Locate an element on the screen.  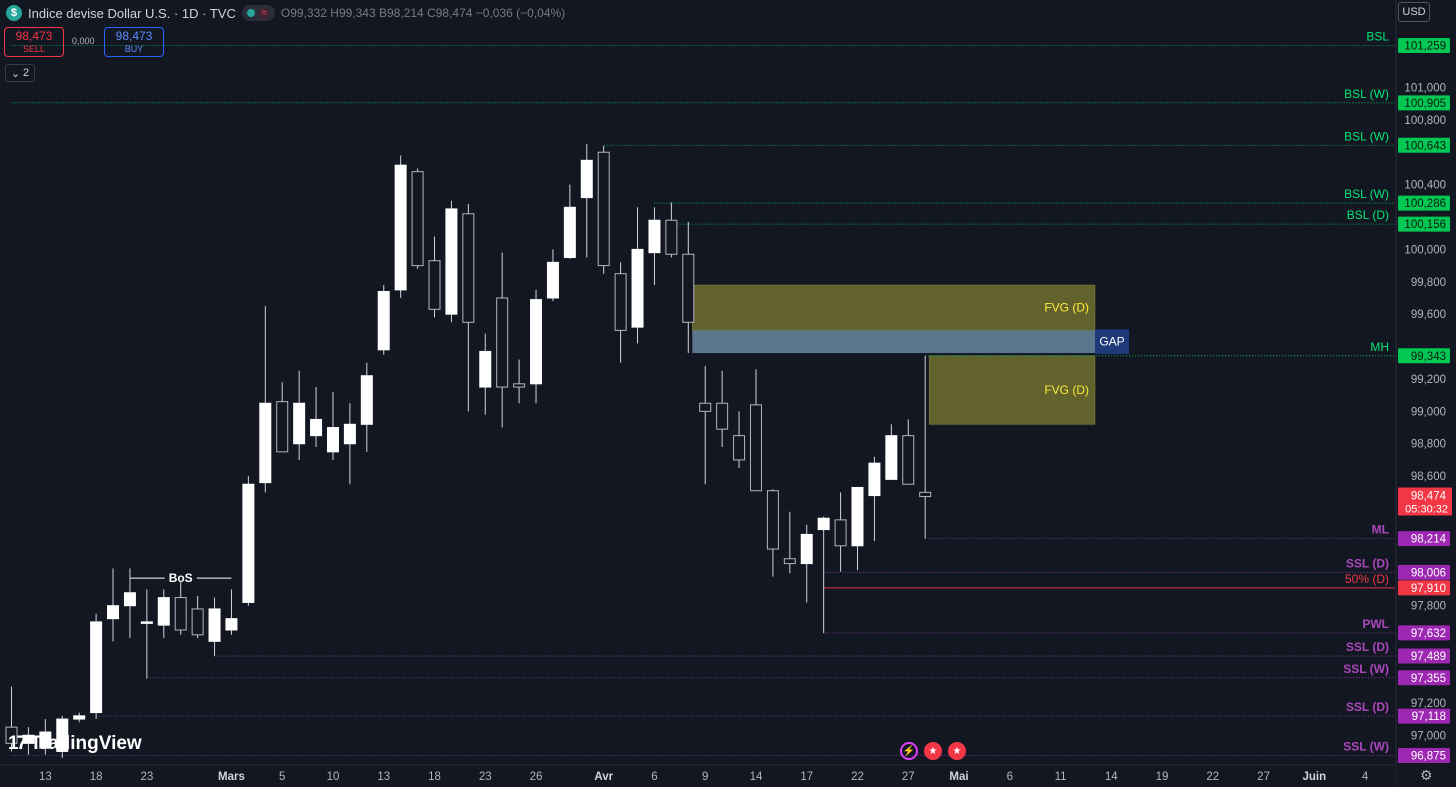
time-label-14: 17 is located at coordinates (806, 777).